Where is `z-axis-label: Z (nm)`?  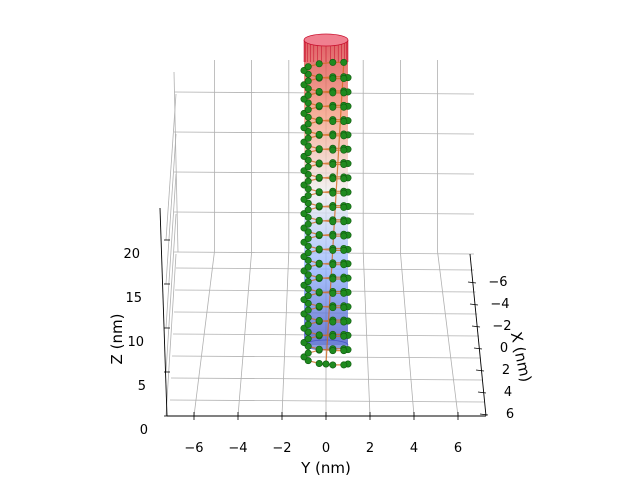 z-axis-label: Z (nm) is located at coordinates (117, 339).